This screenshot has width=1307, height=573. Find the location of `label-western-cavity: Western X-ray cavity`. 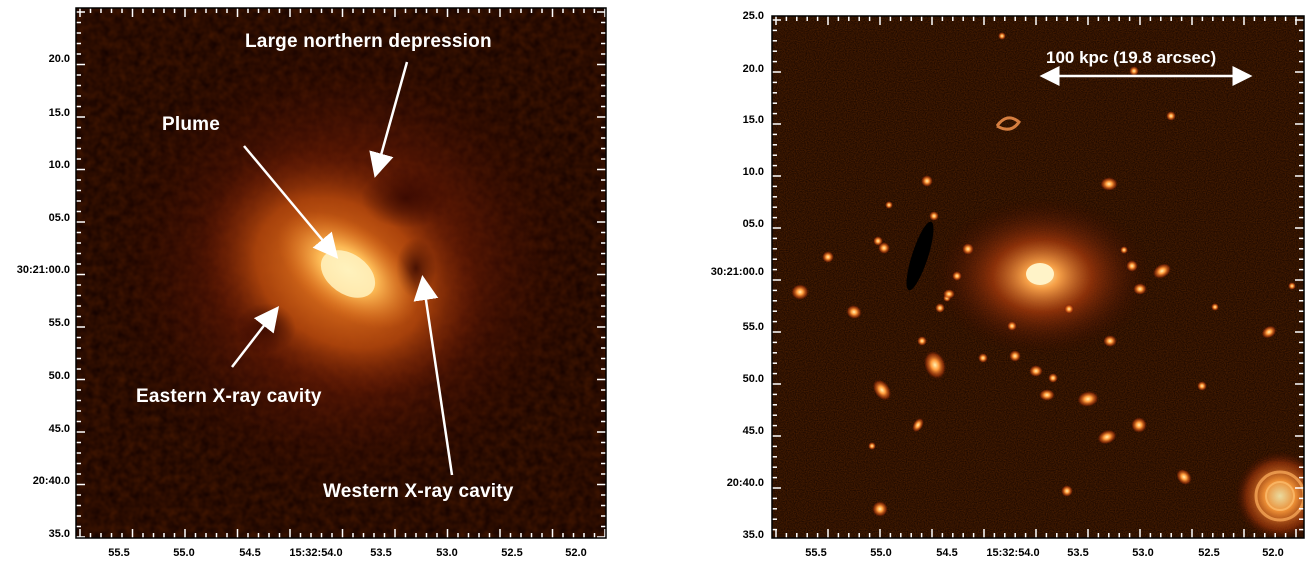

label-western-cavity: Western X-ray cavity is located at coordinates (418, 491).